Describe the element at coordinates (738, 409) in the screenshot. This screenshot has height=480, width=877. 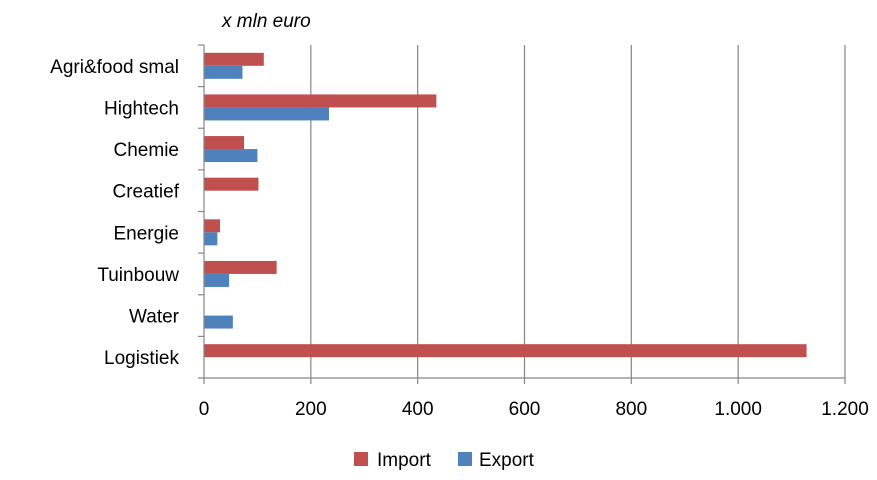
I see `x-tick-label: 1.000` at that location.